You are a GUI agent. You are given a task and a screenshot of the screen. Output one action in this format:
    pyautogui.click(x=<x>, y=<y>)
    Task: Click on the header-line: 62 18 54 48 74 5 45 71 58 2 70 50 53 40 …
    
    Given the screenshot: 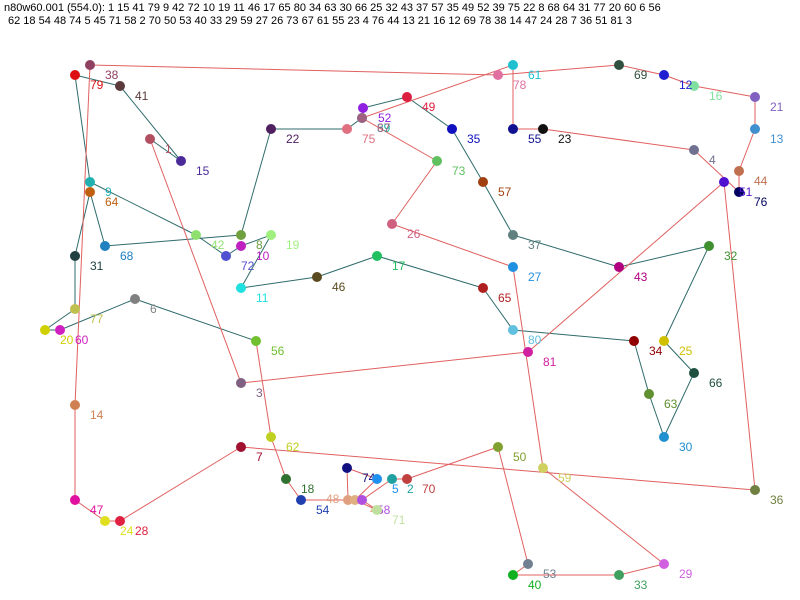 What is the action you would take?
    pyautogui.click(x=320, y=21)
    